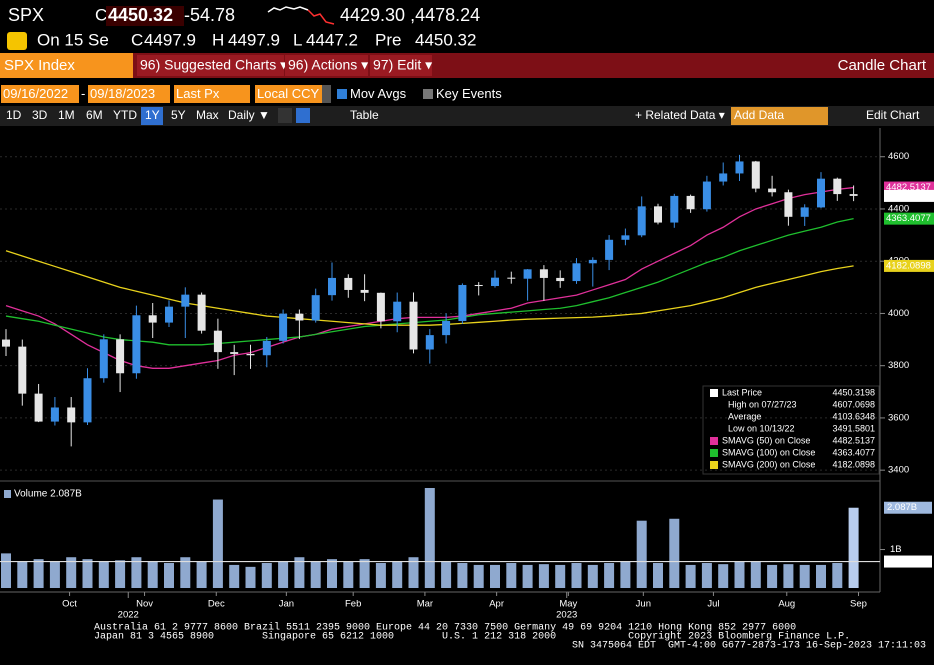 The width and height of the screenshot is (934, 665). What do you see at coordinates (17, 41) in the screenshot?
I see `alert-icon` at bounding box center [17, 41].